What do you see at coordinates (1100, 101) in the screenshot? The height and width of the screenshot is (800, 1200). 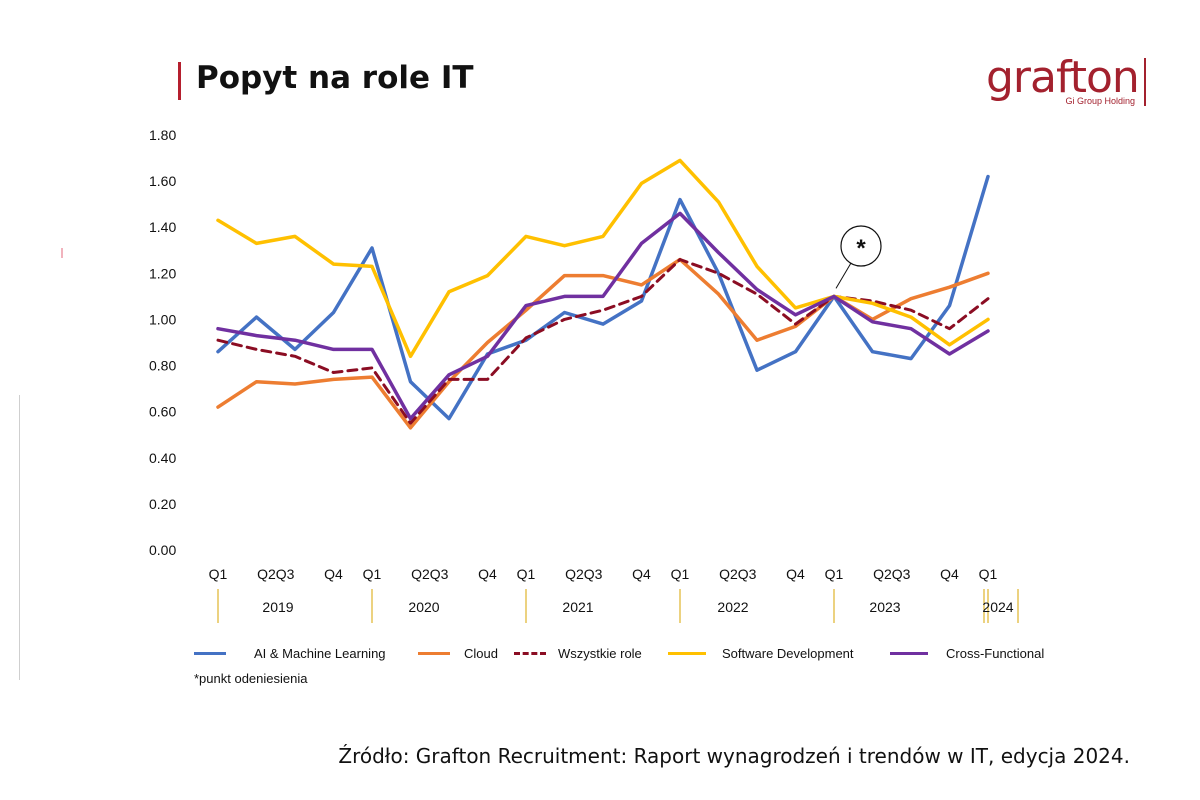 I see `logo-subtitle: Gi Group Holding` at bounding box center [1100, 101].